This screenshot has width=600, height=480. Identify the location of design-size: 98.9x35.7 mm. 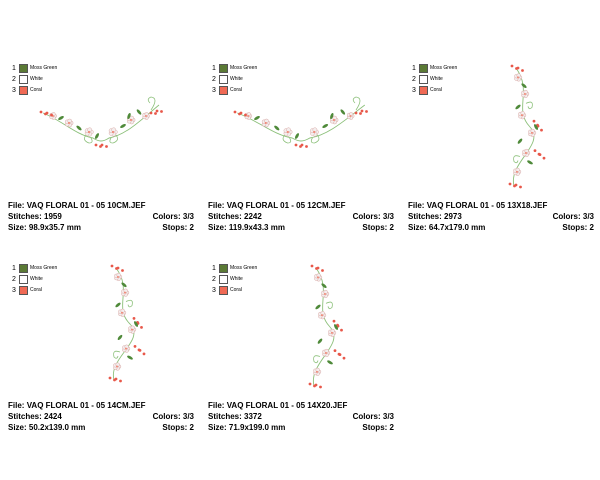
(54, 227).